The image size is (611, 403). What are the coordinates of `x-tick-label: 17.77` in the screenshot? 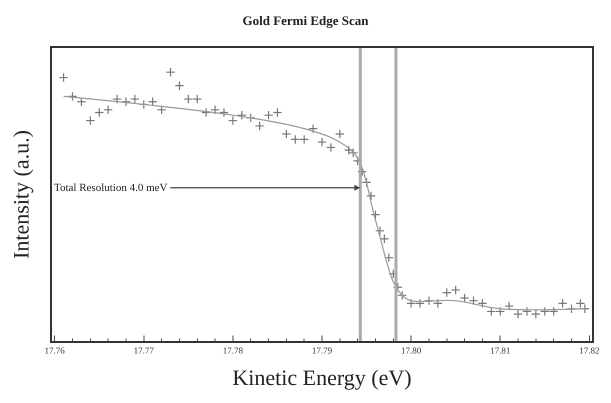 It's located at (144, 351).